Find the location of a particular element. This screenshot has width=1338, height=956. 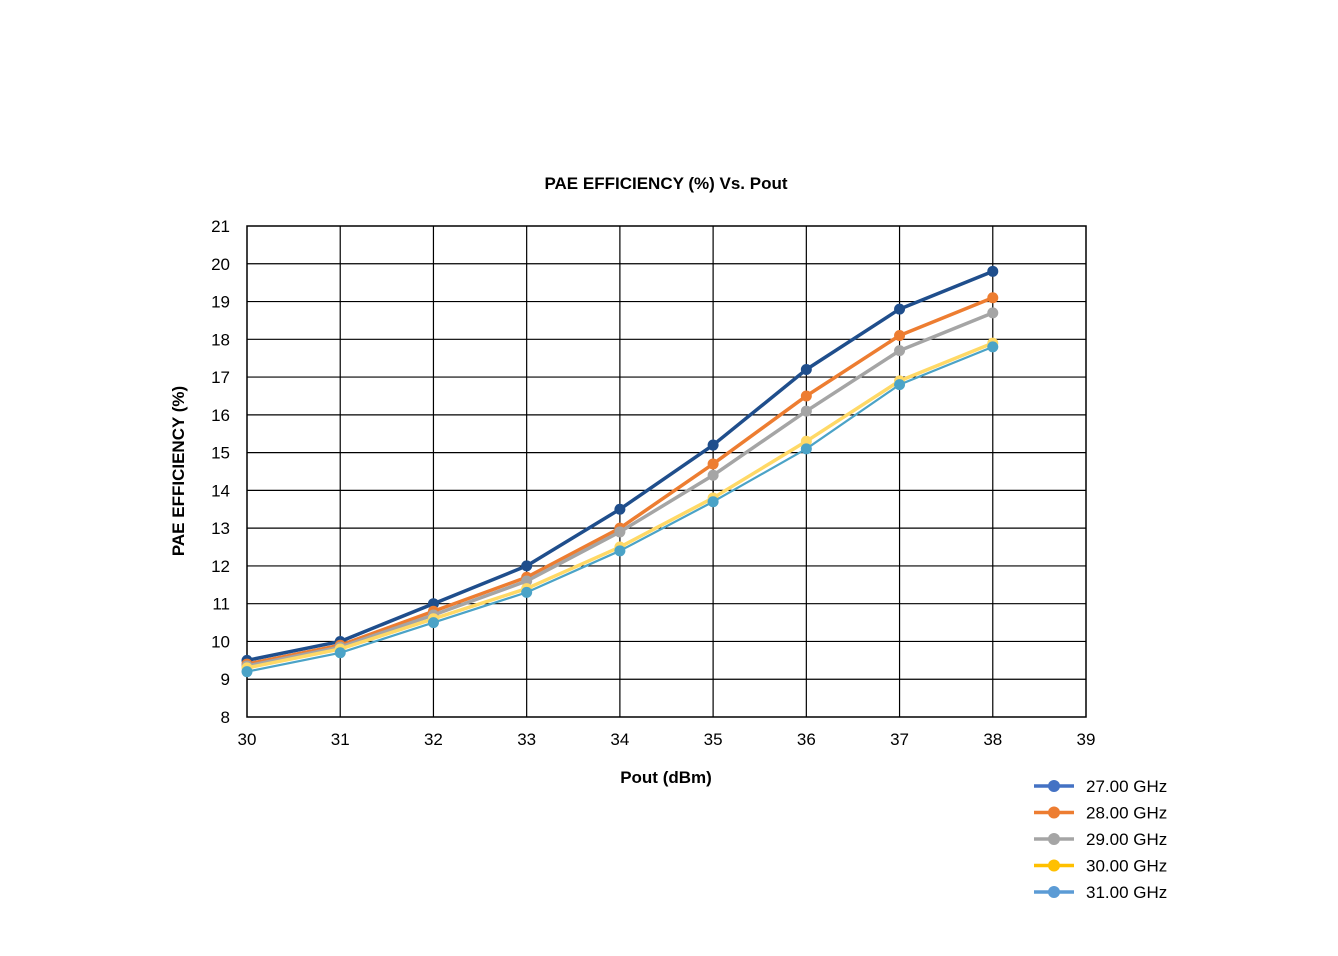

legend-label: 28.00 GHz is located at coordinates (1126, 813).